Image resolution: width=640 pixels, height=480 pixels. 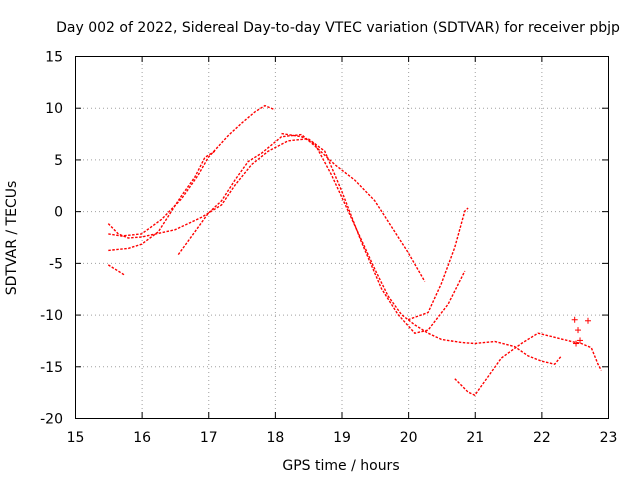 What do you see at coordinates (609, 438) in the screenshot?
I see `x-tick-label: 23` at bounding box center [609, 438].